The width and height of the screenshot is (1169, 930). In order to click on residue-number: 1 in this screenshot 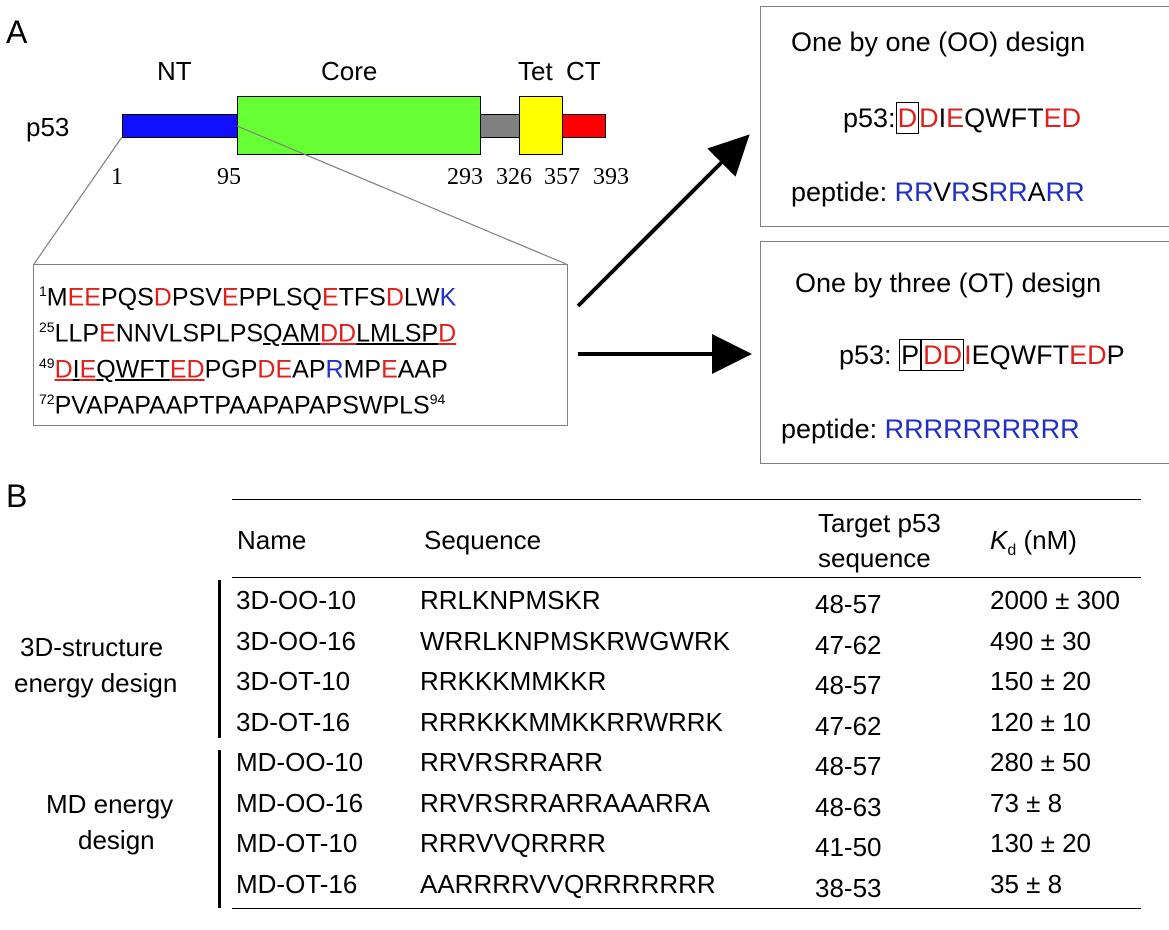, I will do `click(43, 291)`.